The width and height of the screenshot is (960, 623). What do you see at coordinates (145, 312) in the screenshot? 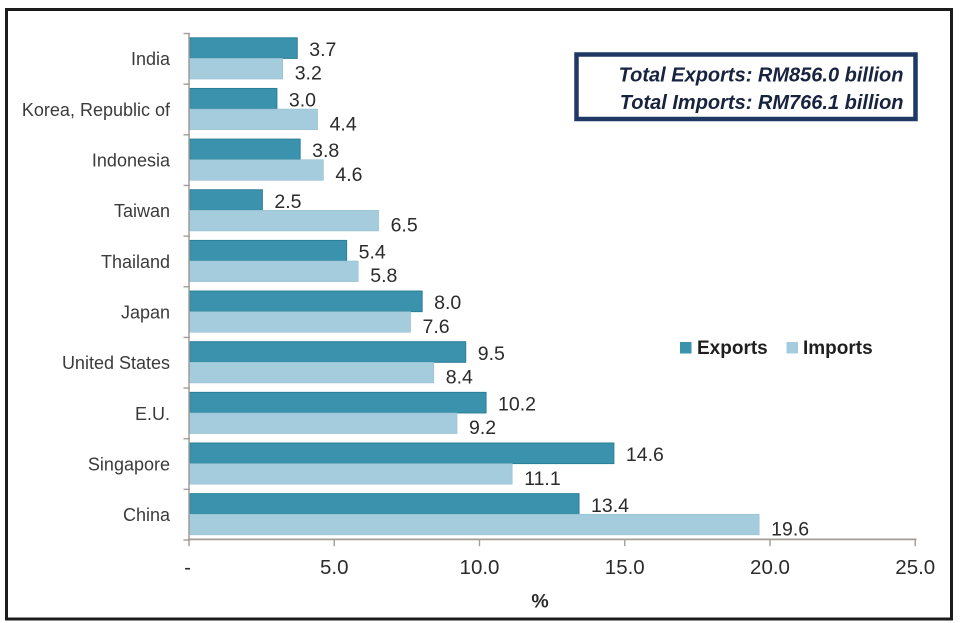
I see `svg-text: Japan` at bounding box center [145, 312].